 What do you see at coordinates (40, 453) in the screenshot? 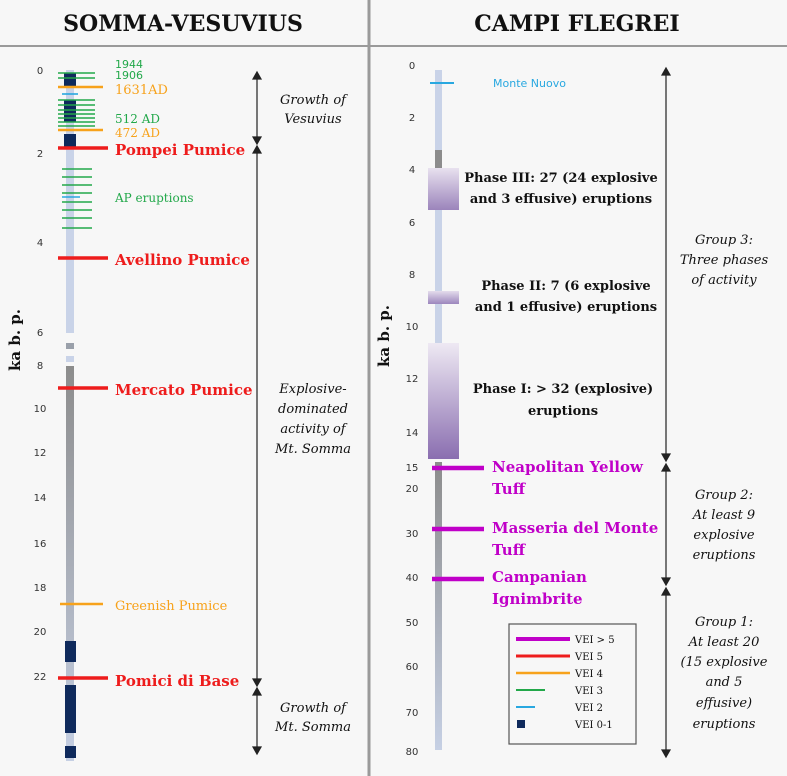
I see `left-tick: 12` at bounding box center [40, 453].